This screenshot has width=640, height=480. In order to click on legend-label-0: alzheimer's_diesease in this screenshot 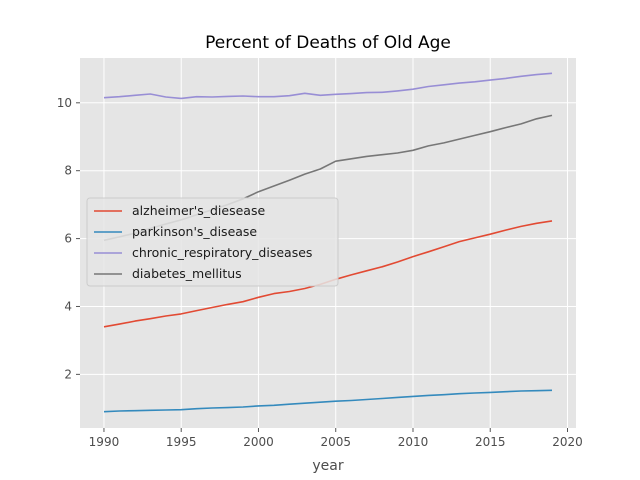, I will do `click(198, 210)`.